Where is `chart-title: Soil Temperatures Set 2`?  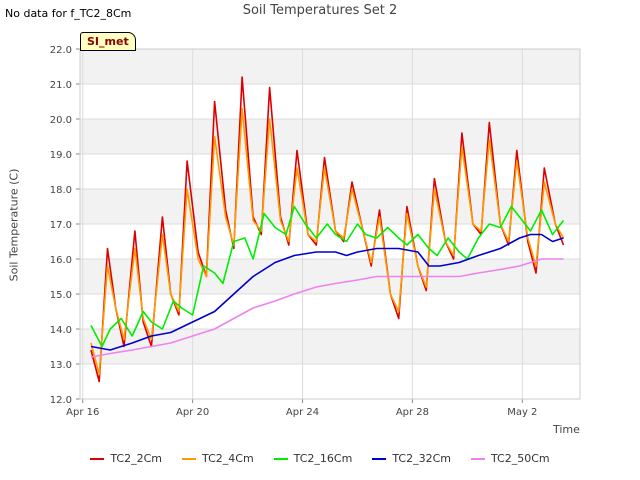
chart-title: Soil Temperatures Set 2 is located at coordinates (320, 10).